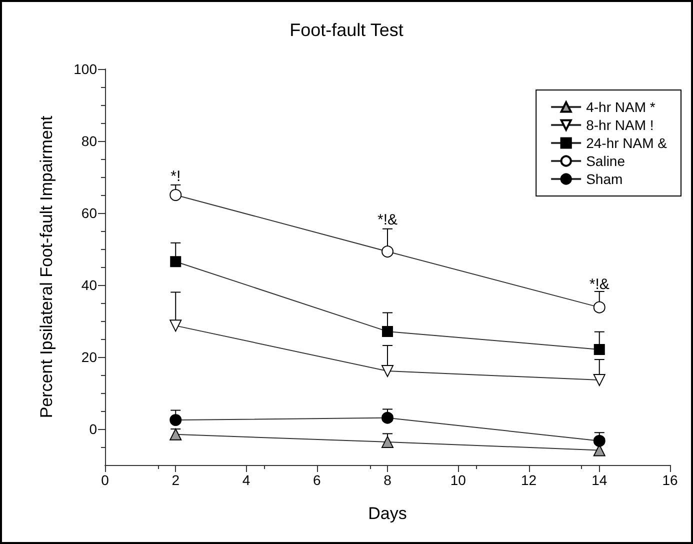 This screenshot has height=544, width=693. Describe the element at coordinates (93, 429) in the screenshot. I see `y-tick-label: 0` at that location.